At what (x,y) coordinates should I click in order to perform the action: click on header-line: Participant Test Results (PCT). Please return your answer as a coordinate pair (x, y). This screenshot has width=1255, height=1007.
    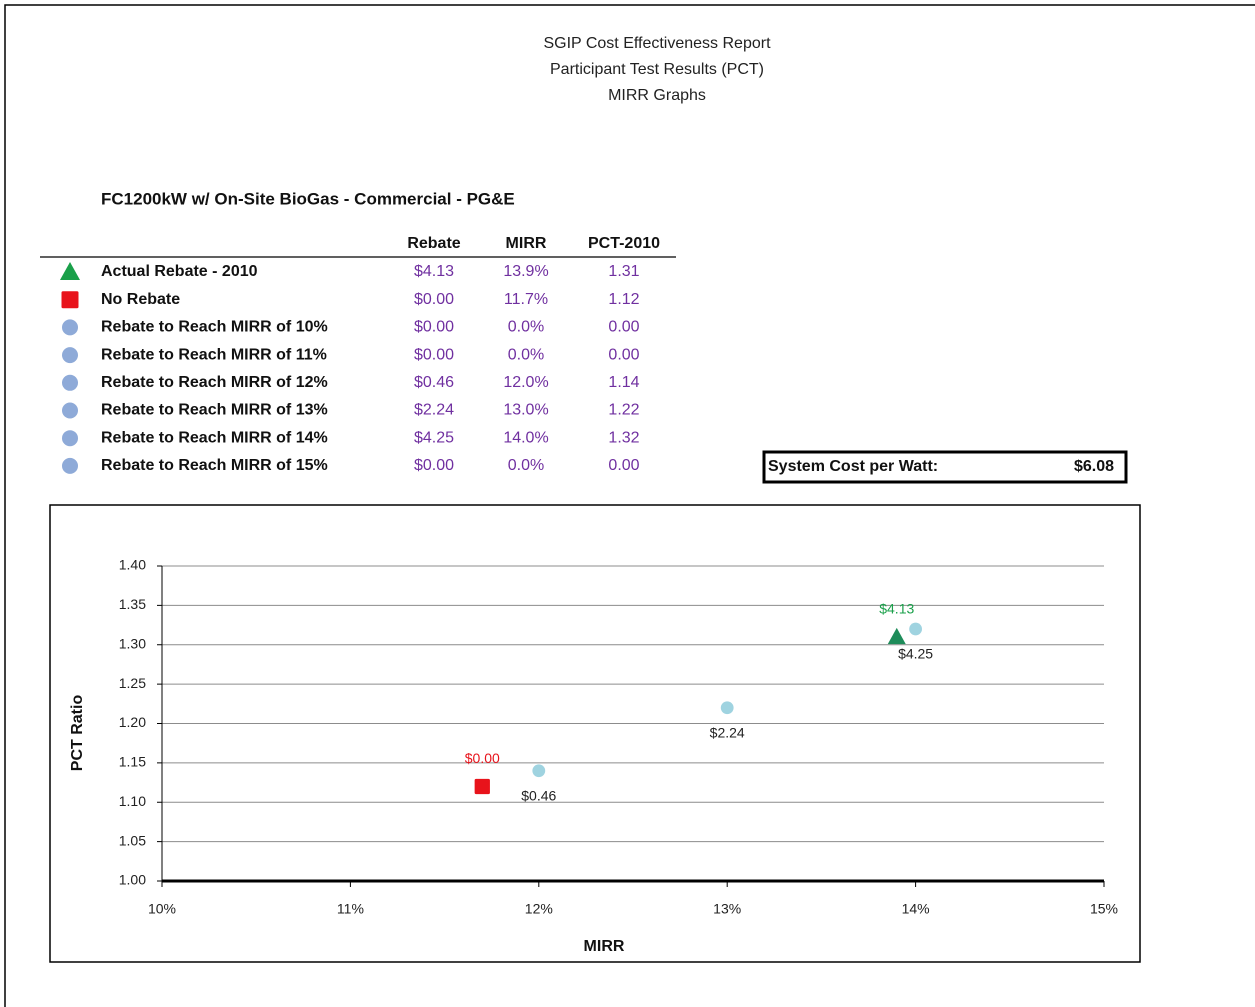
    Looking at the image, I should click on (657, 69).